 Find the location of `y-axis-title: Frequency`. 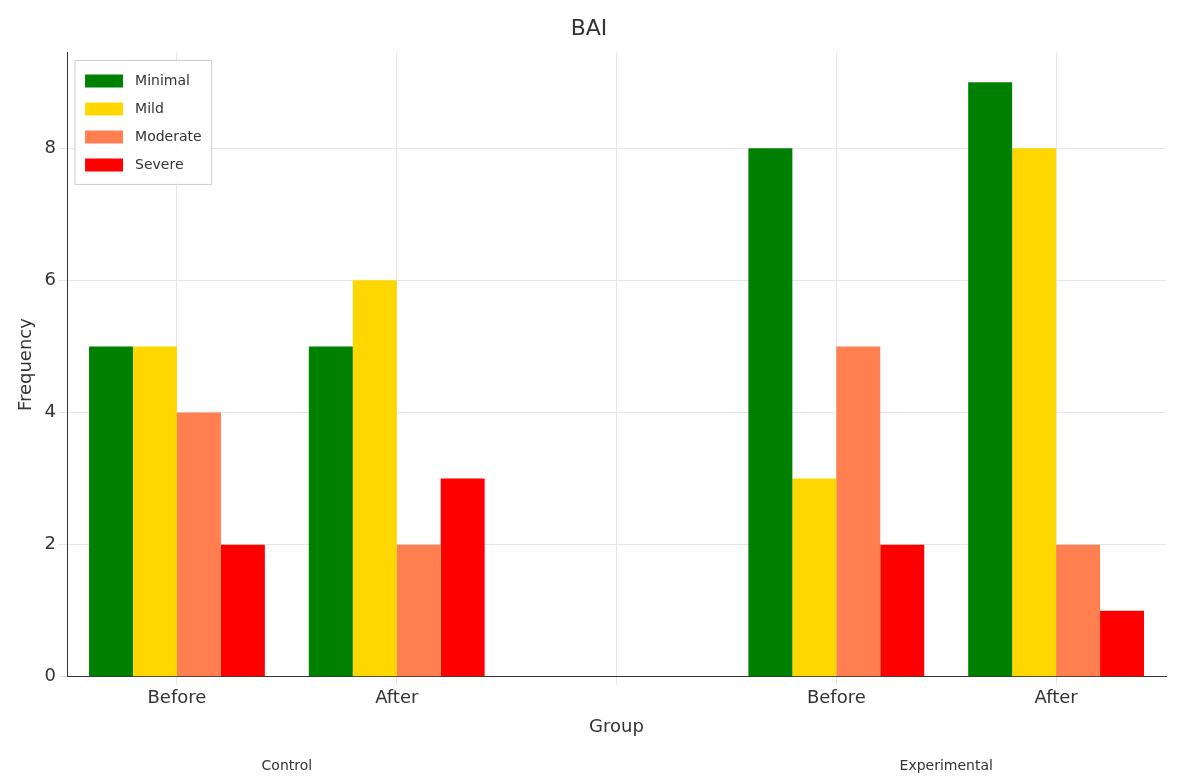

y-axis-title: Frequency is located at coordinates (25, 364).